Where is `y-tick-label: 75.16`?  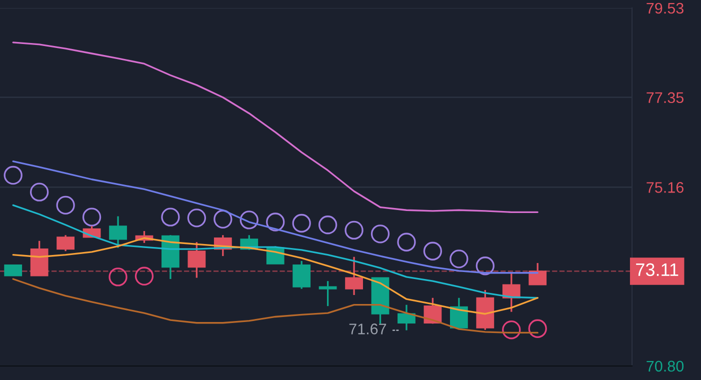
y-tick-label: 75.16 is located at coordinates (665, 187).